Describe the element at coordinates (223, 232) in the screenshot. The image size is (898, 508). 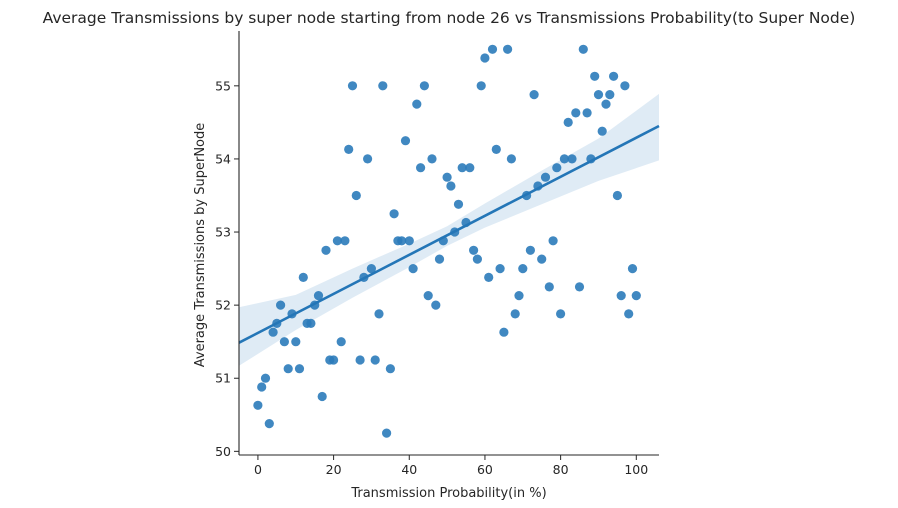
I see `y-tick-label: 53` at that location.